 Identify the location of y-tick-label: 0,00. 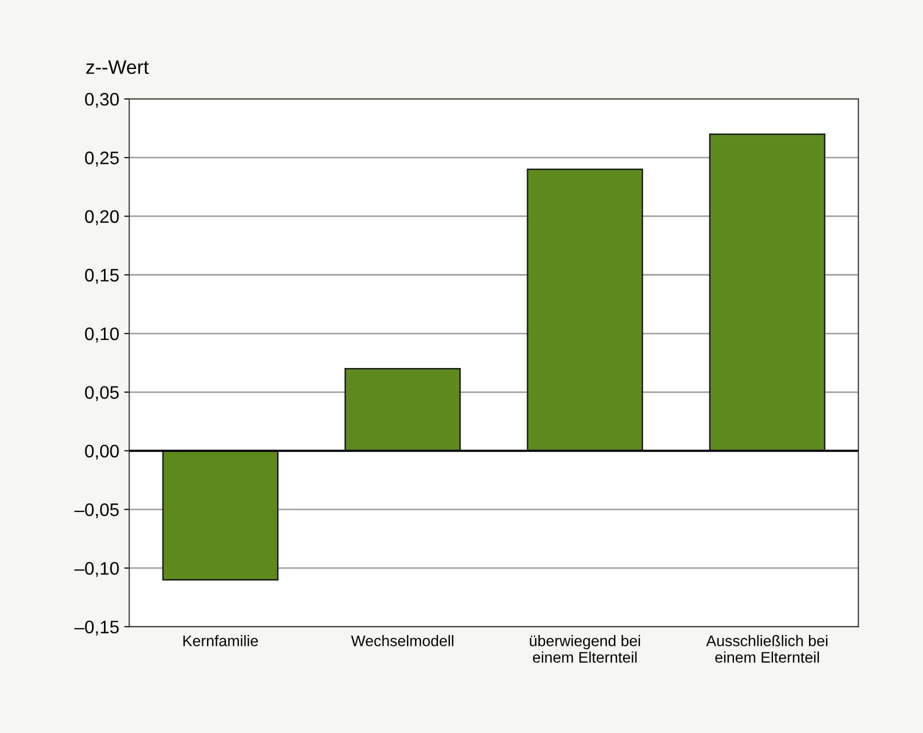
(102, 452).